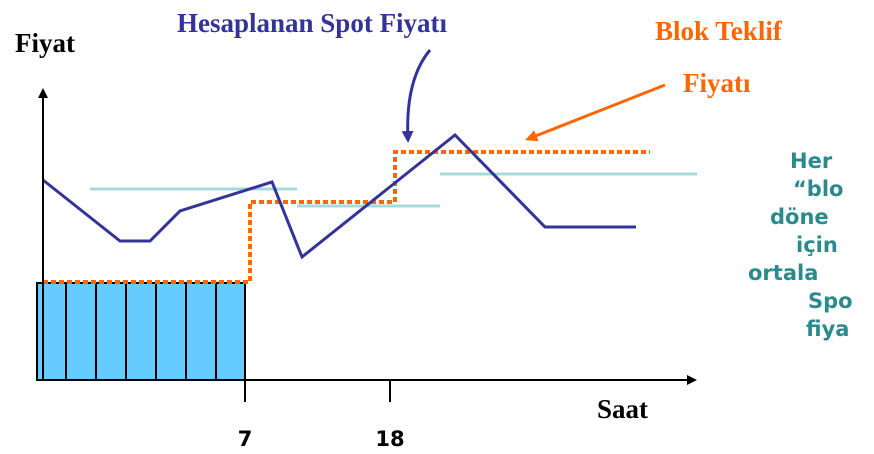  What do you see at coordinates (830, 301) in the screenshot?
I see `side-text: Spo` at bounding box center [830, 301].